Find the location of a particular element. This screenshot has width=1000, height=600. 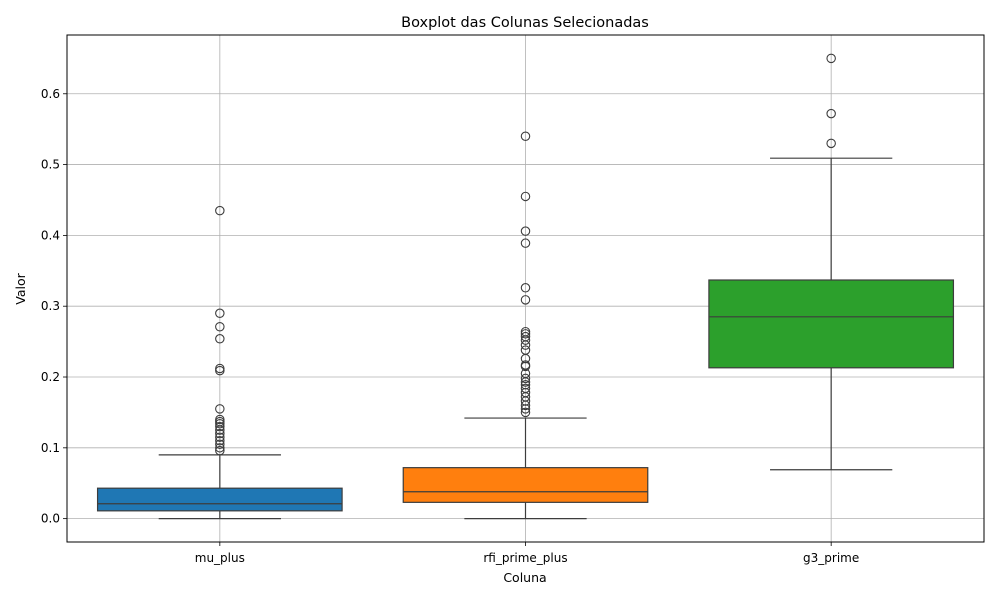

y-axis: 0.0 0.1 0.2 0.3 0.4 0.5 0.6 is located at coordinates (54, 306).